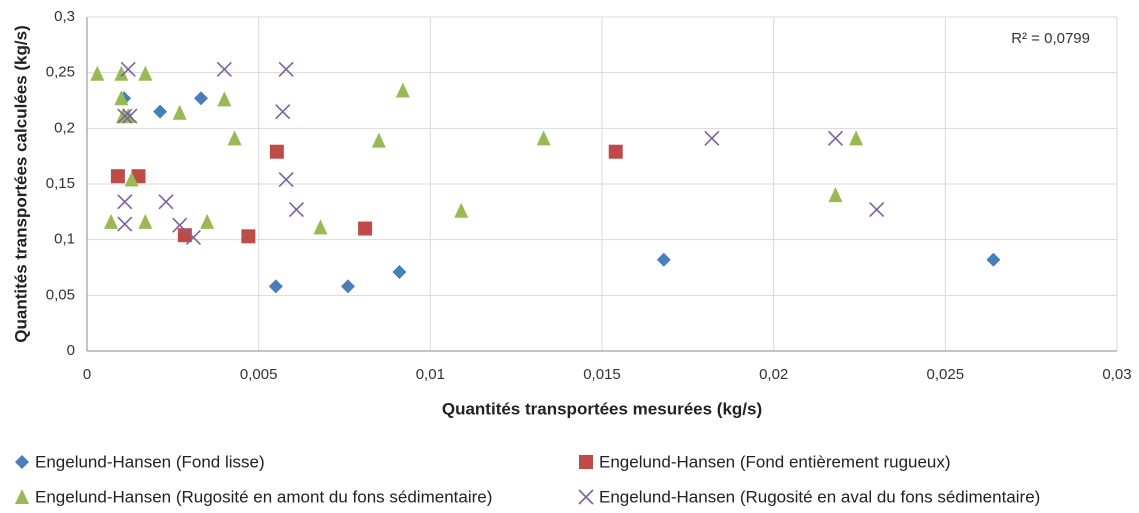  Describe the element at coordinates (60, 72) in the screenshot. I see `y-tick-label: 0,25` at that location.